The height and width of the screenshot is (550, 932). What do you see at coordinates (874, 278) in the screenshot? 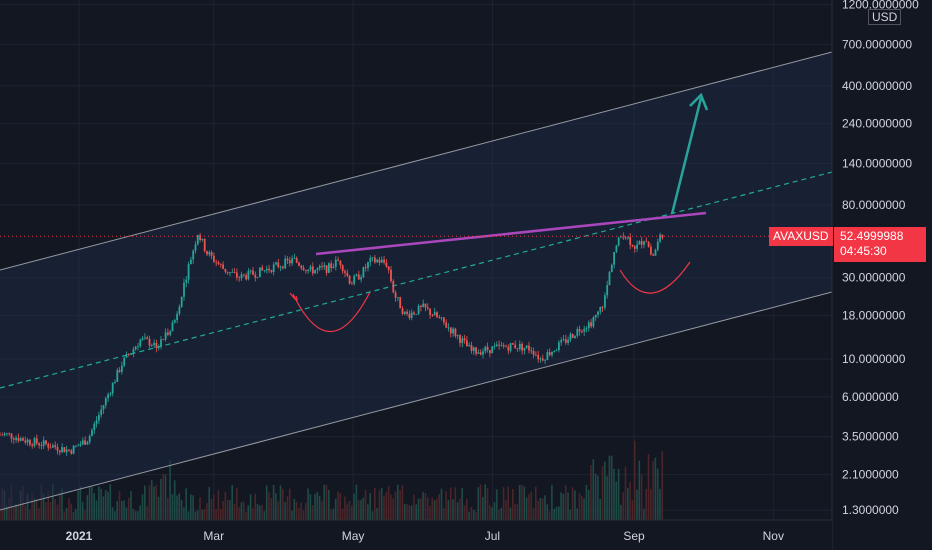
I see `y-tick-label: 30.0000000` at bounding box center [874, 278].